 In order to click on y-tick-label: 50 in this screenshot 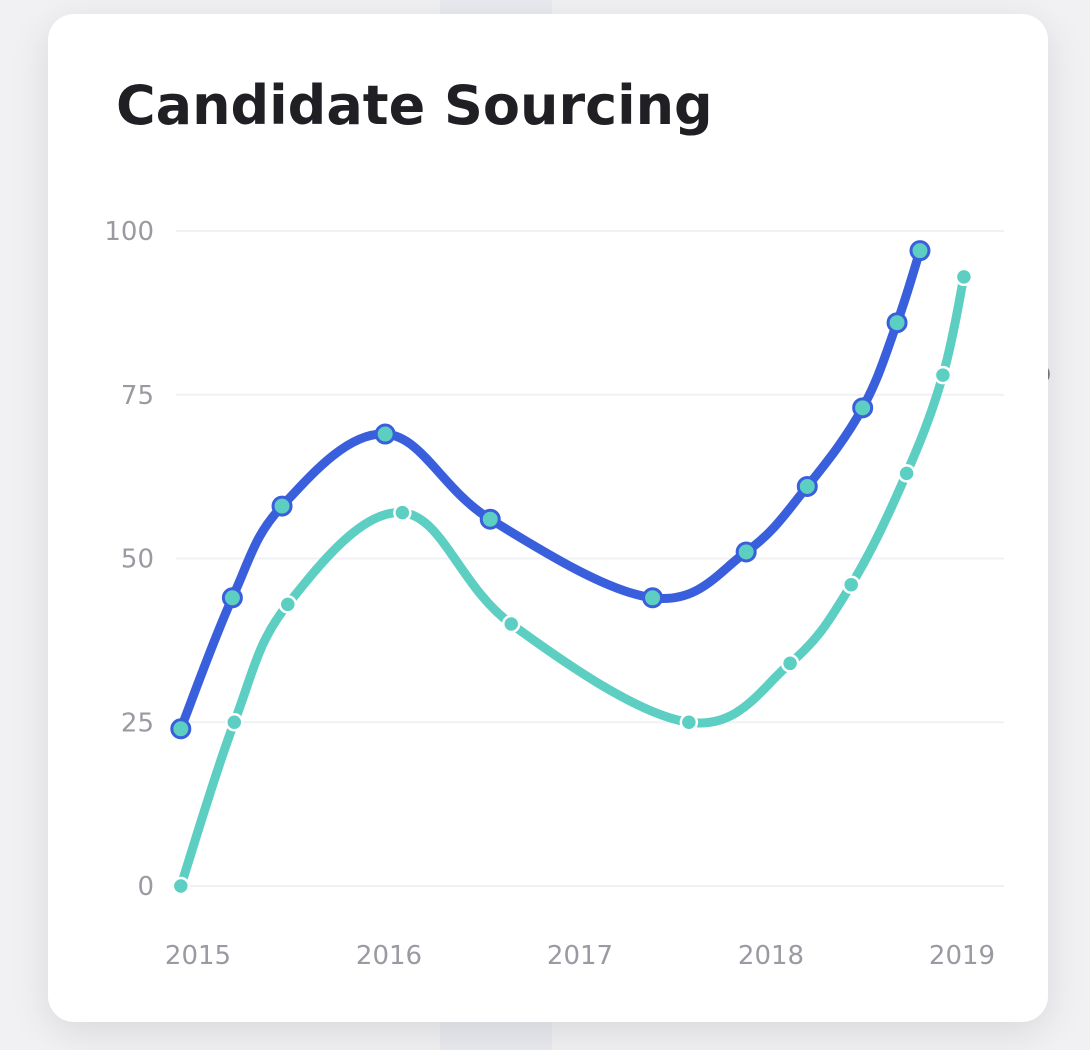, I will do `click(137, 560)`.